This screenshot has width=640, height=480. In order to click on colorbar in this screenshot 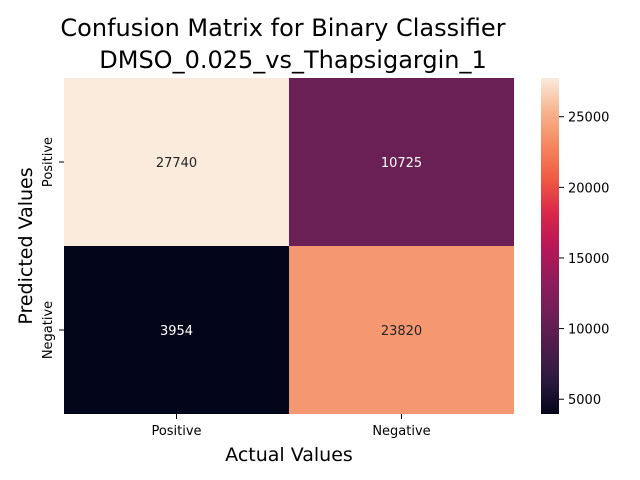, I will do `click(550, 246)`.